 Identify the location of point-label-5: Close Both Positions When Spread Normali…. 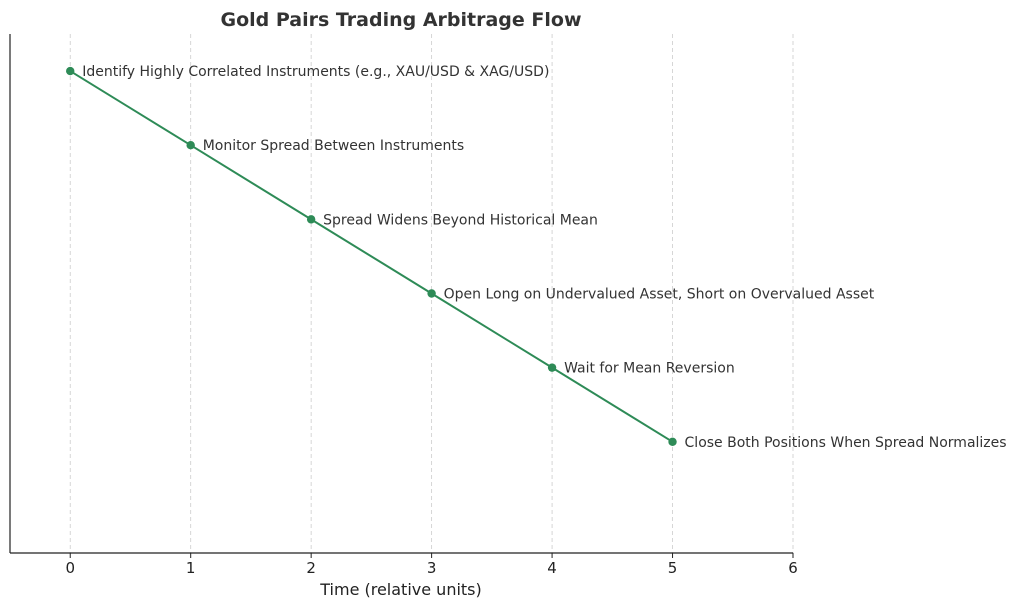
(846, 443).